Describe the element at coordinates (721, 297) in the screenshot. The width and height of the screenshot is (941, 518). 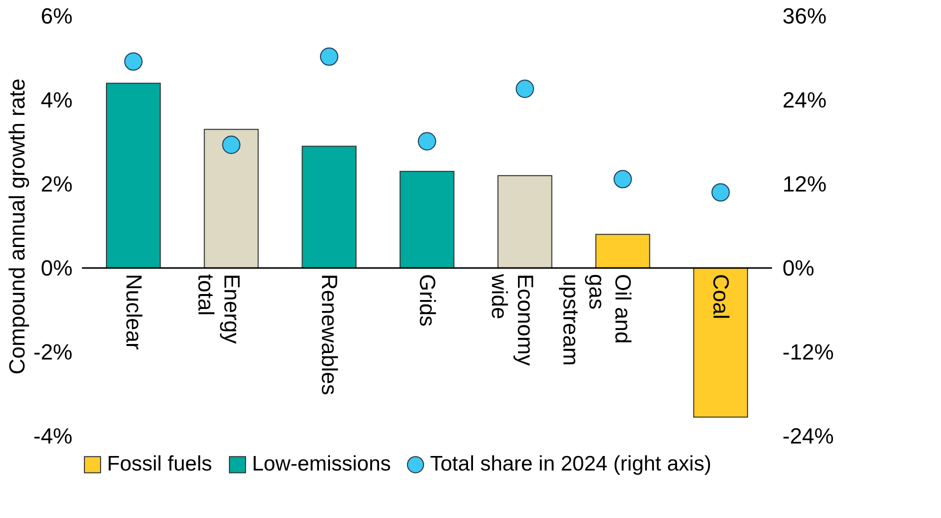
I see `x-tick-label: Coal` at that location.